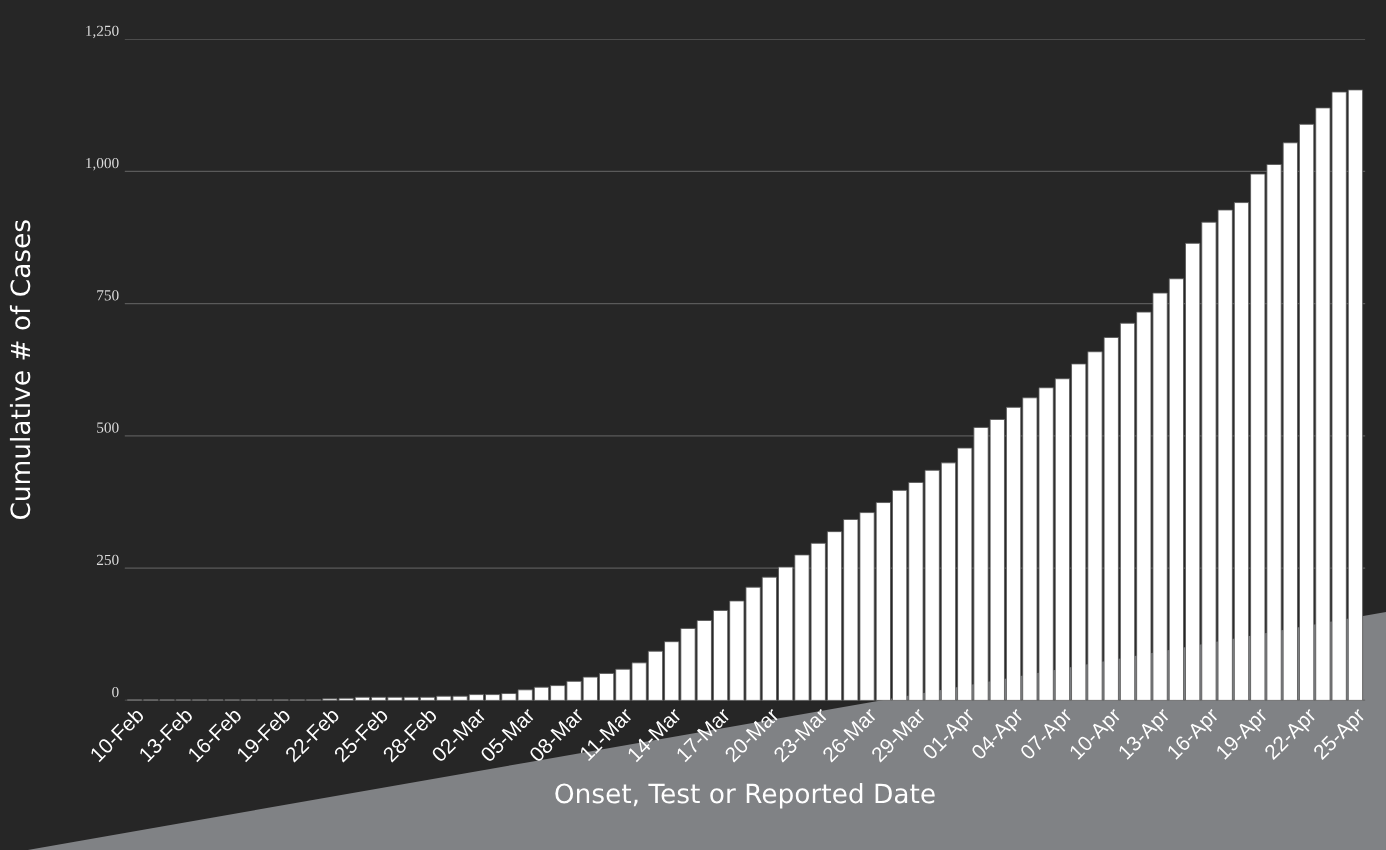  What do you see at coordinates (20, 370) in the screenshot?
I see `y-axis-title: Cumulative # of Cases` at bounding box center [20, 370].